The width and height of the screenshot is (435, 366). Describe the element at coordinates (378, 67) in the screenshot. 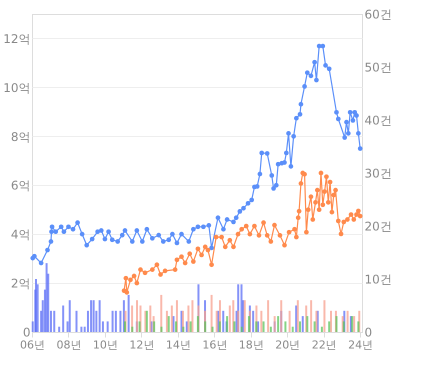

I see `y2-tick-label: 50건` at that location.